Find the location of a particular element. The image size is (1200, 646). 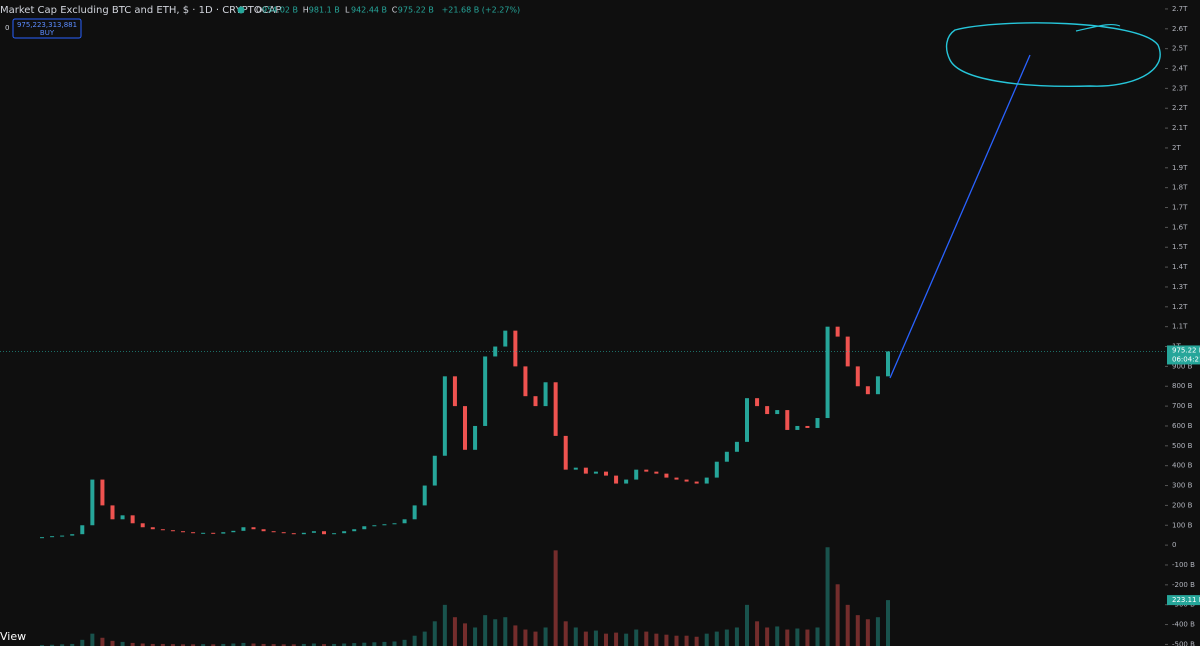

y-tick-label: 1.9T is located at coordinates (1180, 168).